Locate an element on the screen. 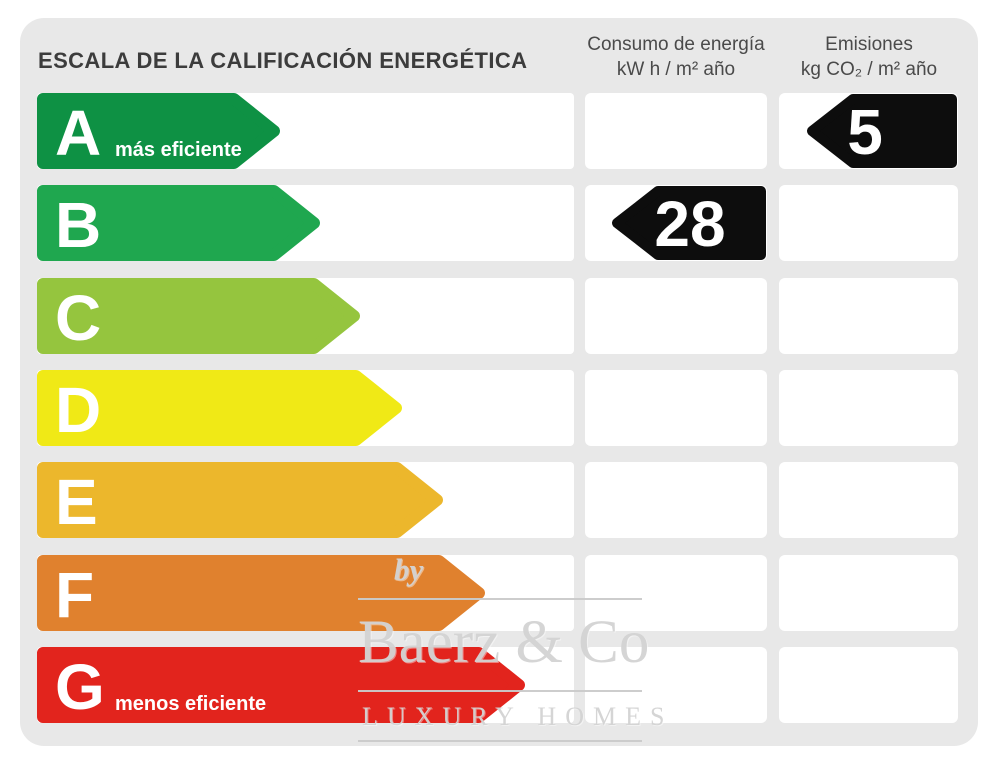 The height and width of the screenshot is (770, 1000). rating-row-f: F is located at coordinates (500, 593).